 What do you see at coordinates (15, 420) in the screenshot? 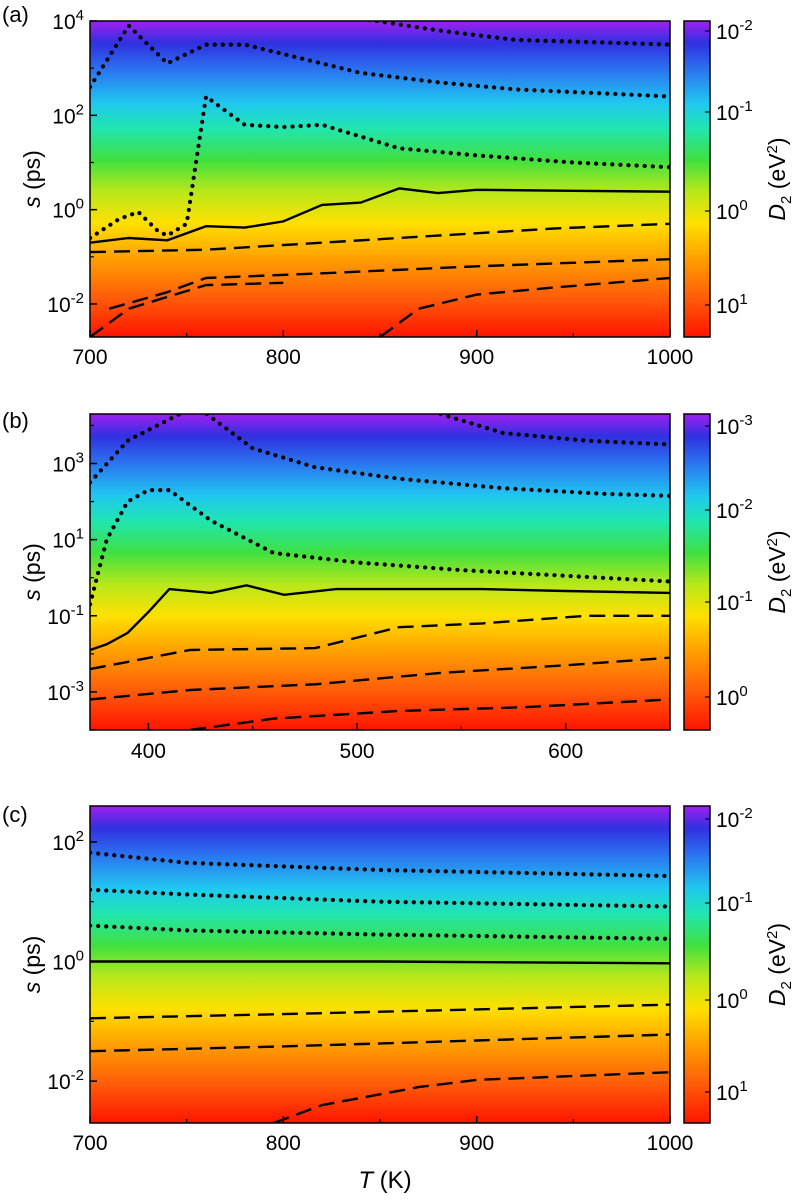
I see `panel-label: (b)` at bounding box center [15, 420].